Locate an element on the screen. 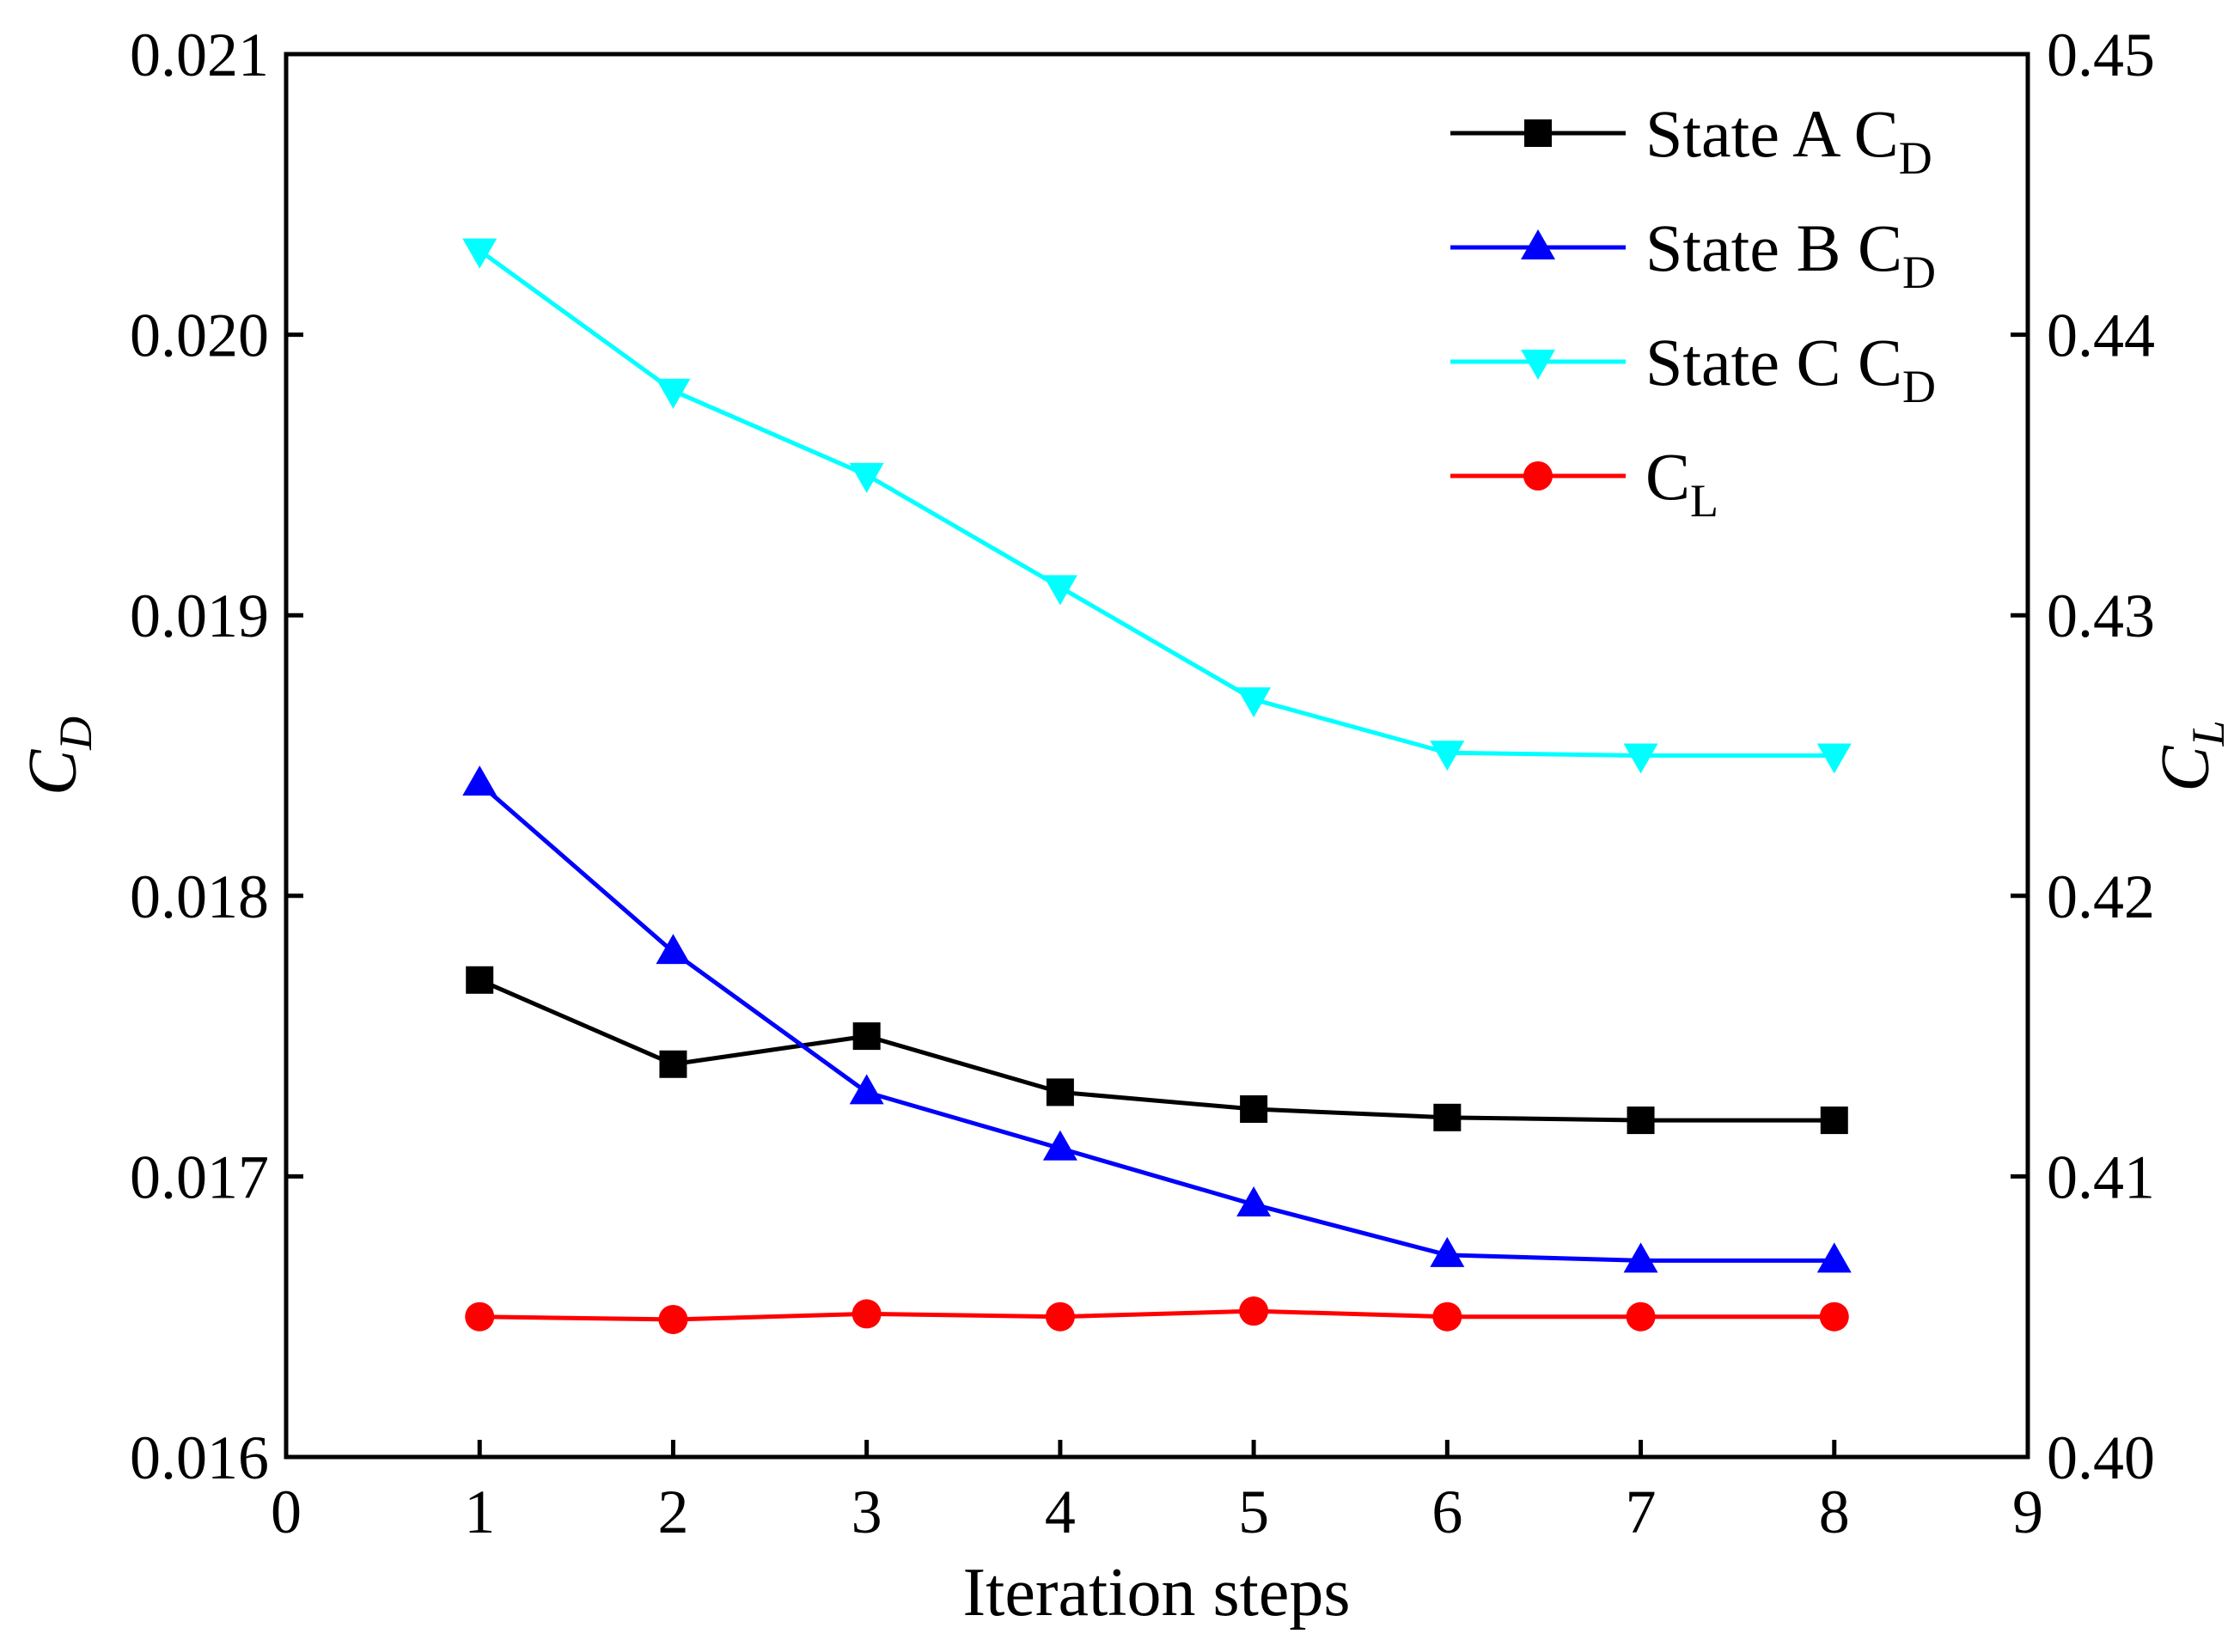 This screenshot has width=2234, height=1652. y-left-tick-label: 0.018 is located at coordinates (199, 897).